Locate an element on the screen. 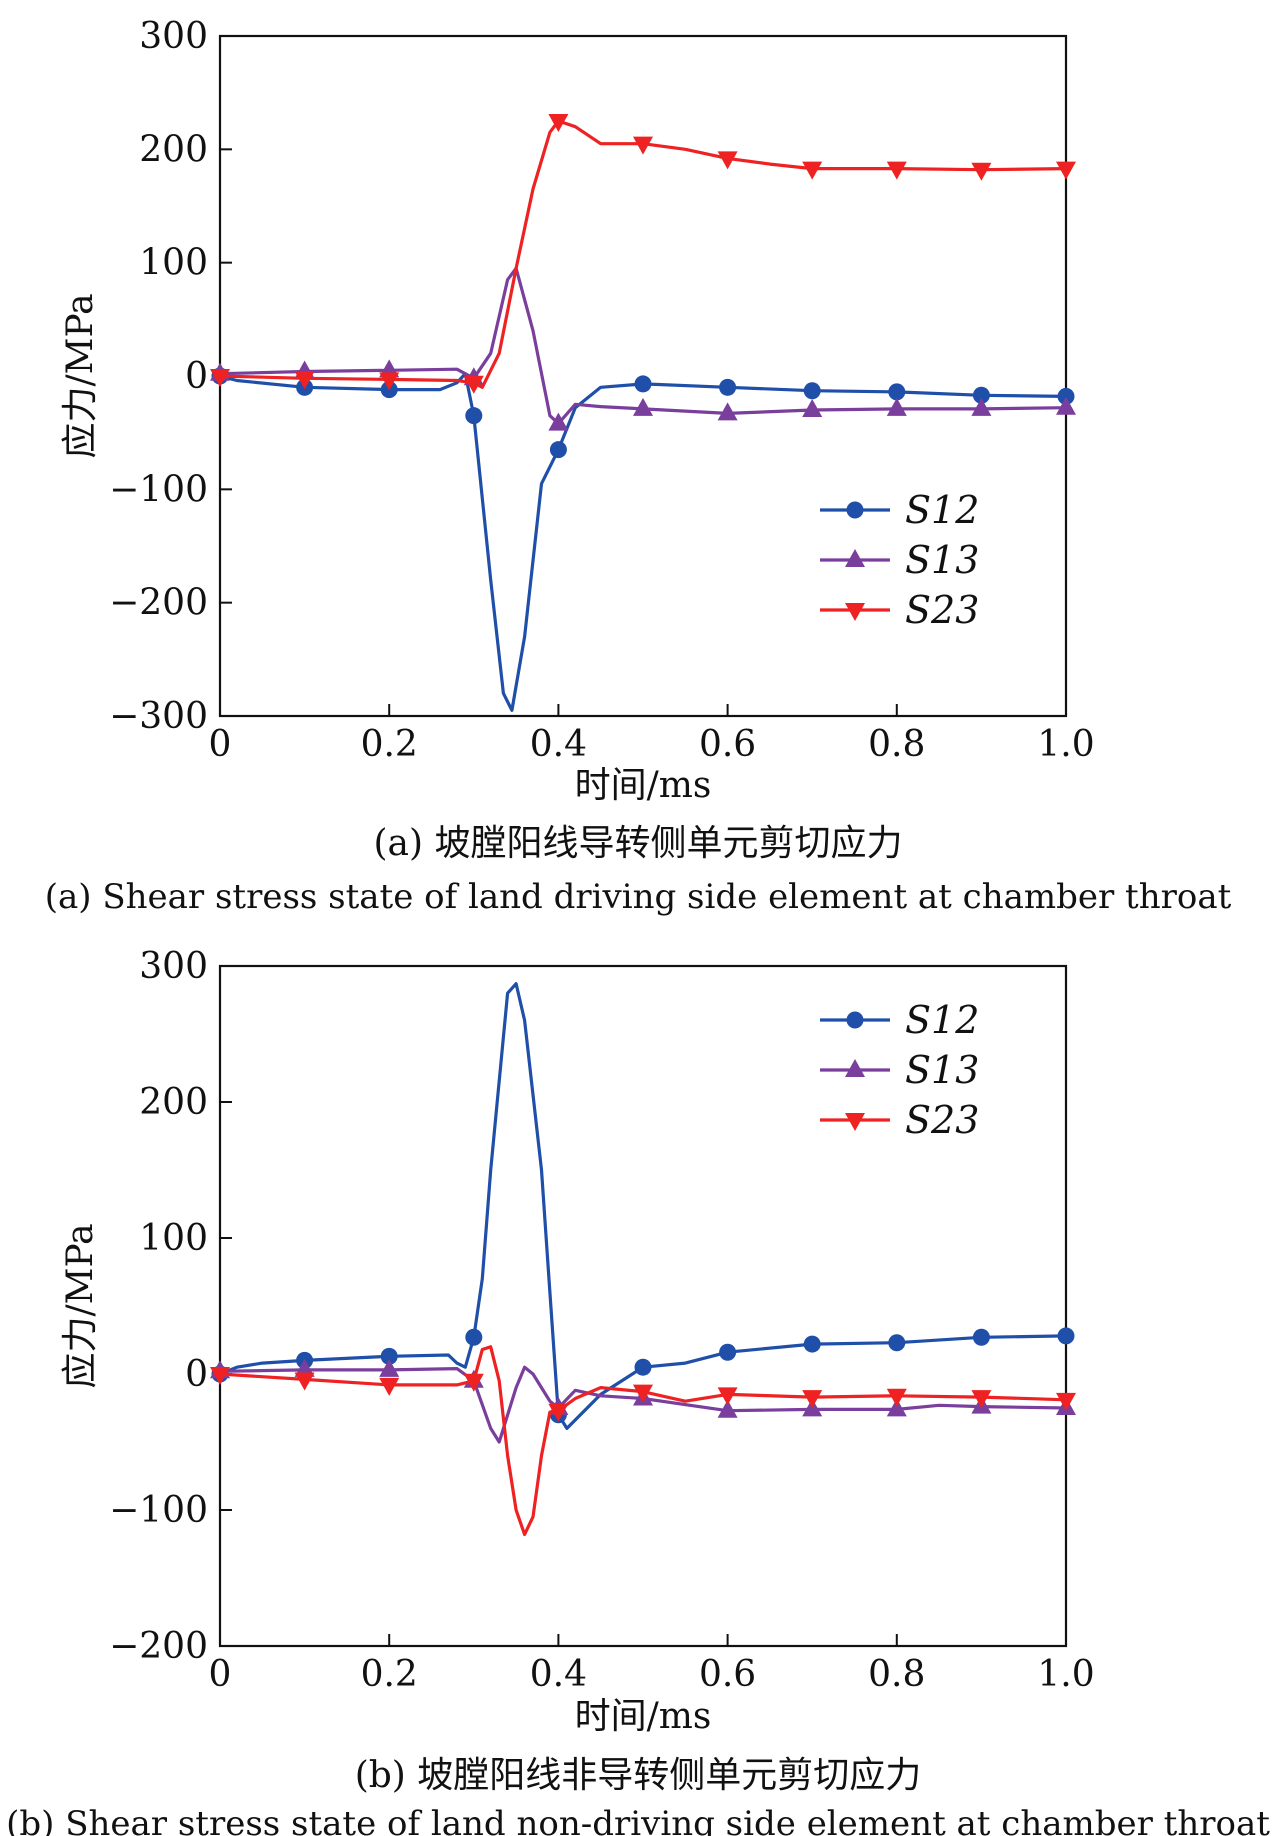  x-tick-label: 0.6 is located at coordinates (727, 744).